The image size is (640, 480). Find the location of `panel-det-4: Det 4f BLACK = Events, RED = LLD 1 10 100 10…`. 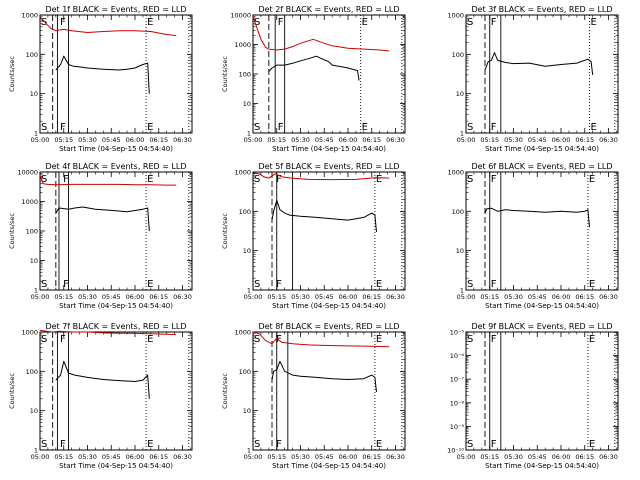

panel-det-4: Det 4f BLACK = Events, RED = LLD 1 10 100 10… is located at coordinates (100, 236).